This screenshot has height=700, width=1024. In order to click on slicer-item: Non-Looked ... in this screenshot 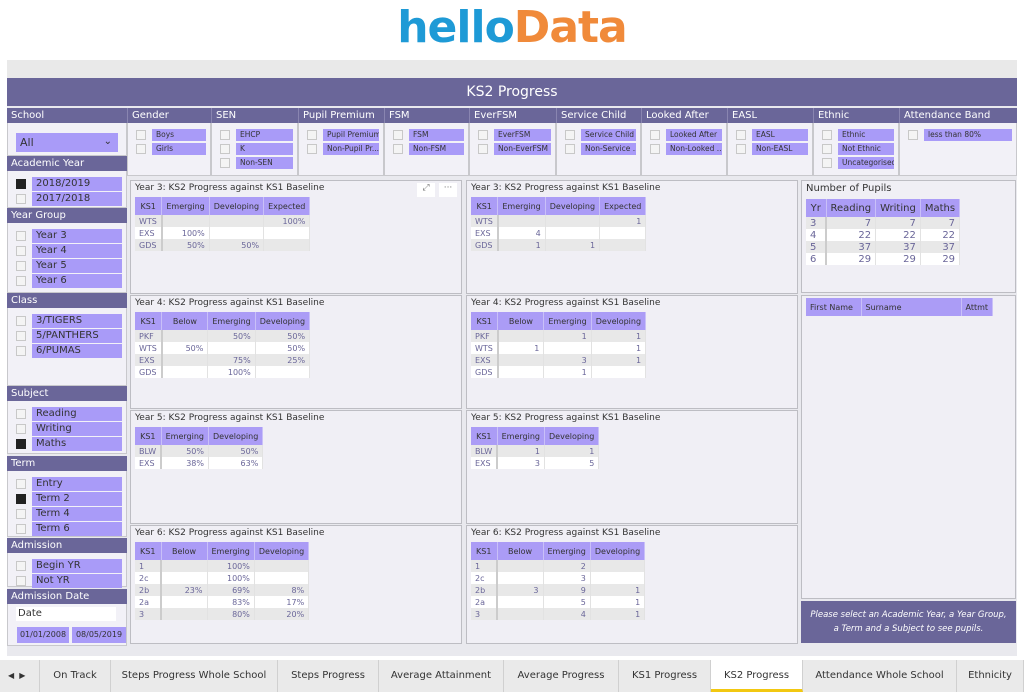, I will do `click(684, 148)`.